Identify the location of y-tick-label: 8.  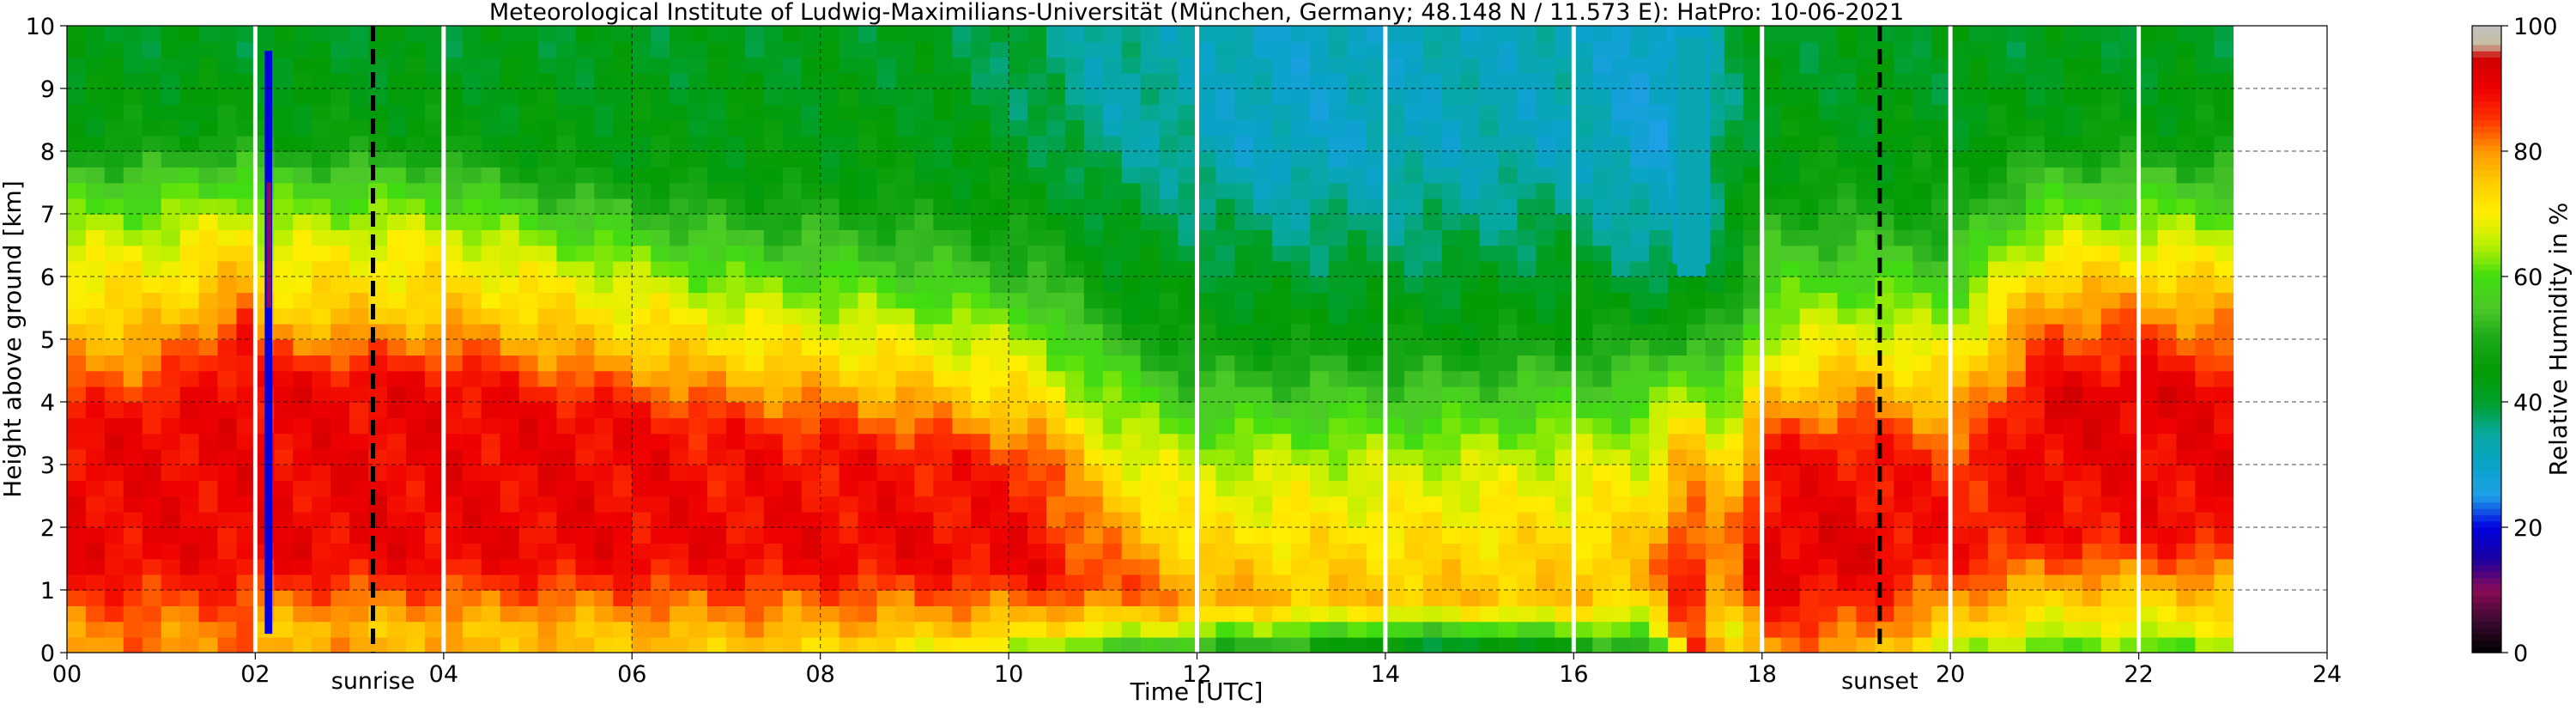
(47, 152).